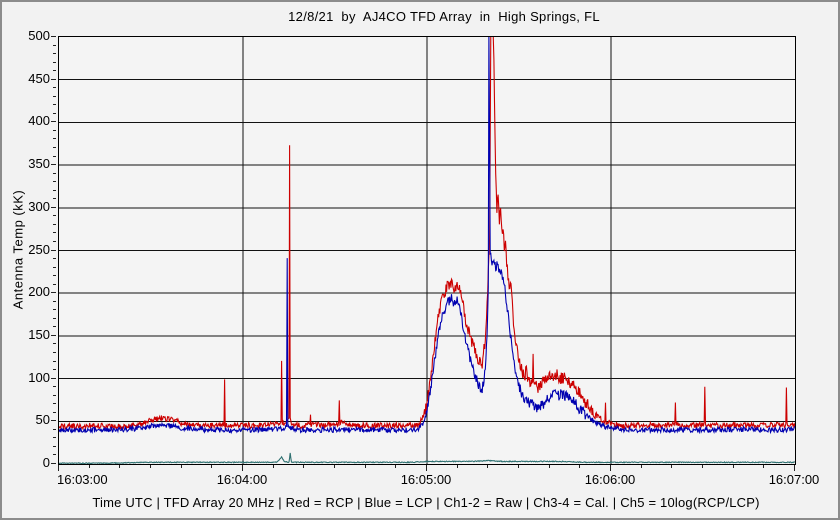 Image resolution: width=840 pixels, height=520 pixels. Describe the element at coordinates (39, 377) in the screenshot. I see `y-tick-label: 100` at that location.